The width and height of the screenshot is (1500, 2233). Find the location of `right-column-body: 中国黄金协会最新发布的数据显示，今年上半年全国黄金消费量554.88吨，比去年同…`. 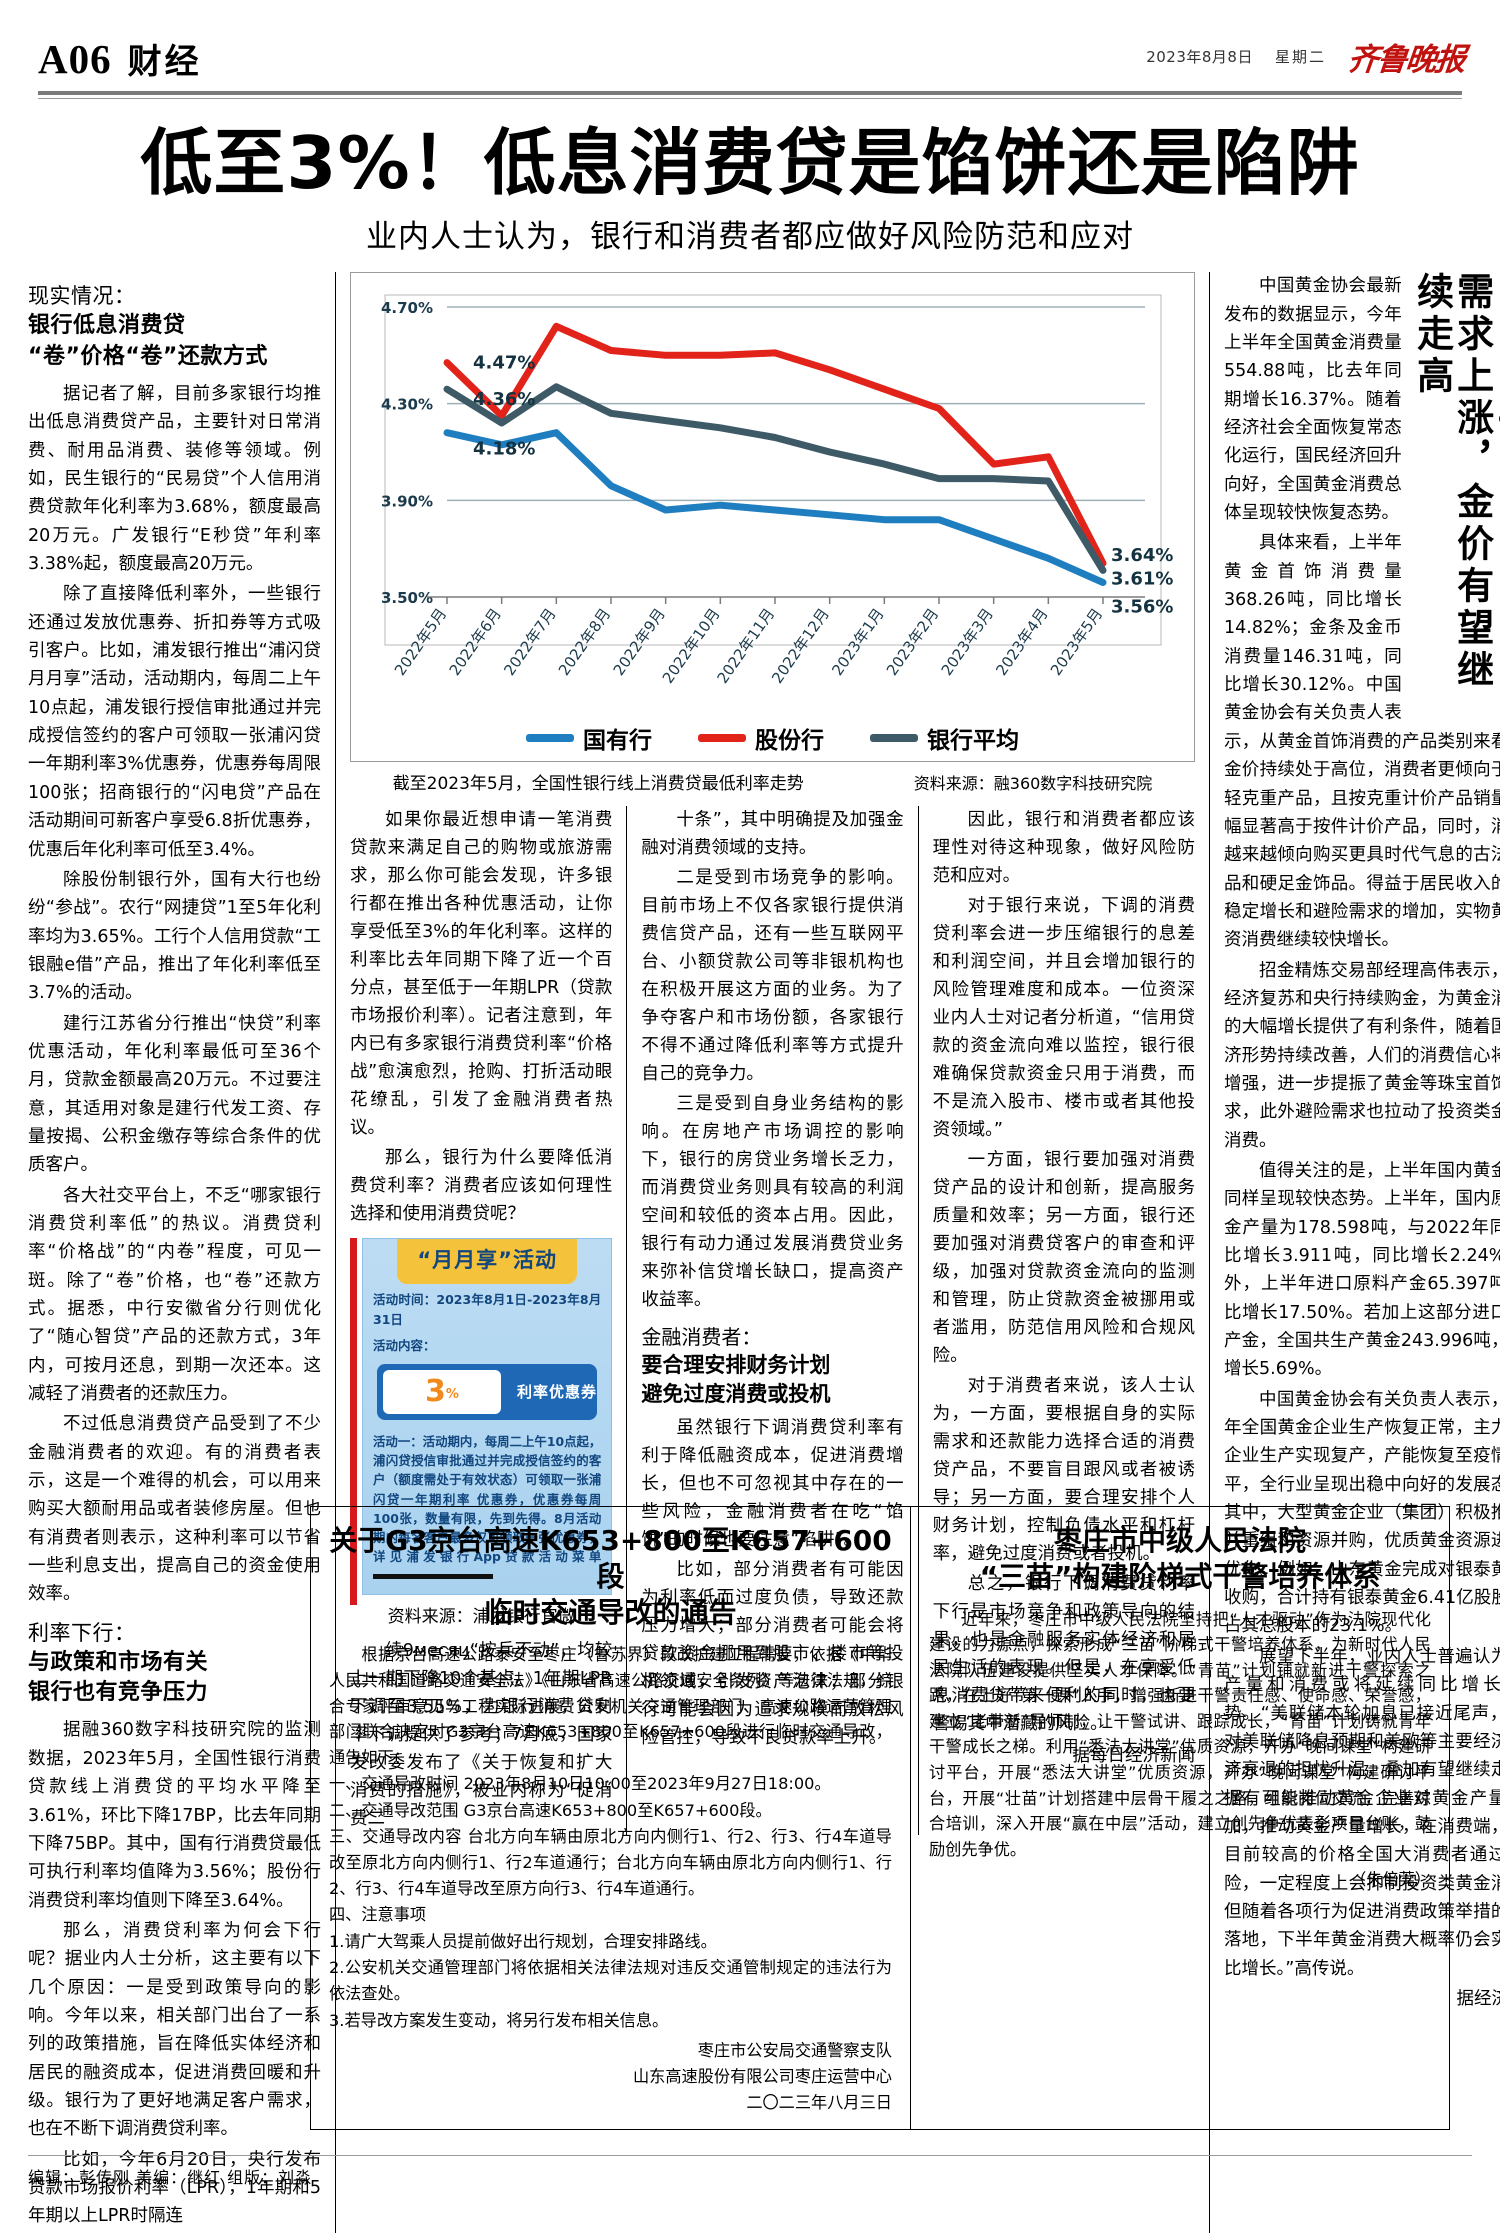

right-column-body: 中国黄金协会最新发布的数据显示，今年上半年全国黄金消费量554.88吨，比去年同… is located at coordinates (1362, 1127).